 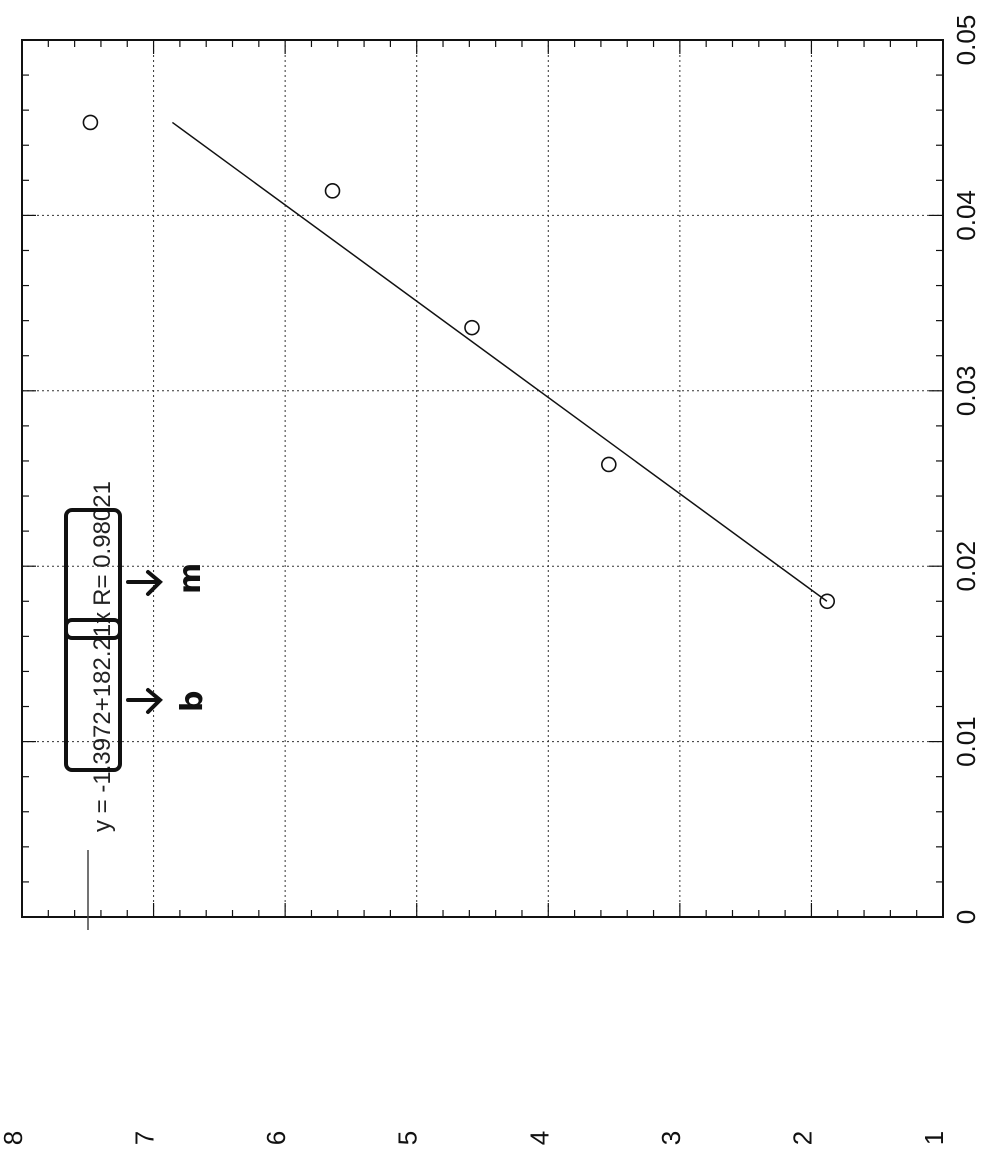 What do you see at coordinates (474, 1138) in the screenshot?
I see `y-tick-labels: 1 2 3 4 5 6 7 8` at bounding box center [474, 1138].